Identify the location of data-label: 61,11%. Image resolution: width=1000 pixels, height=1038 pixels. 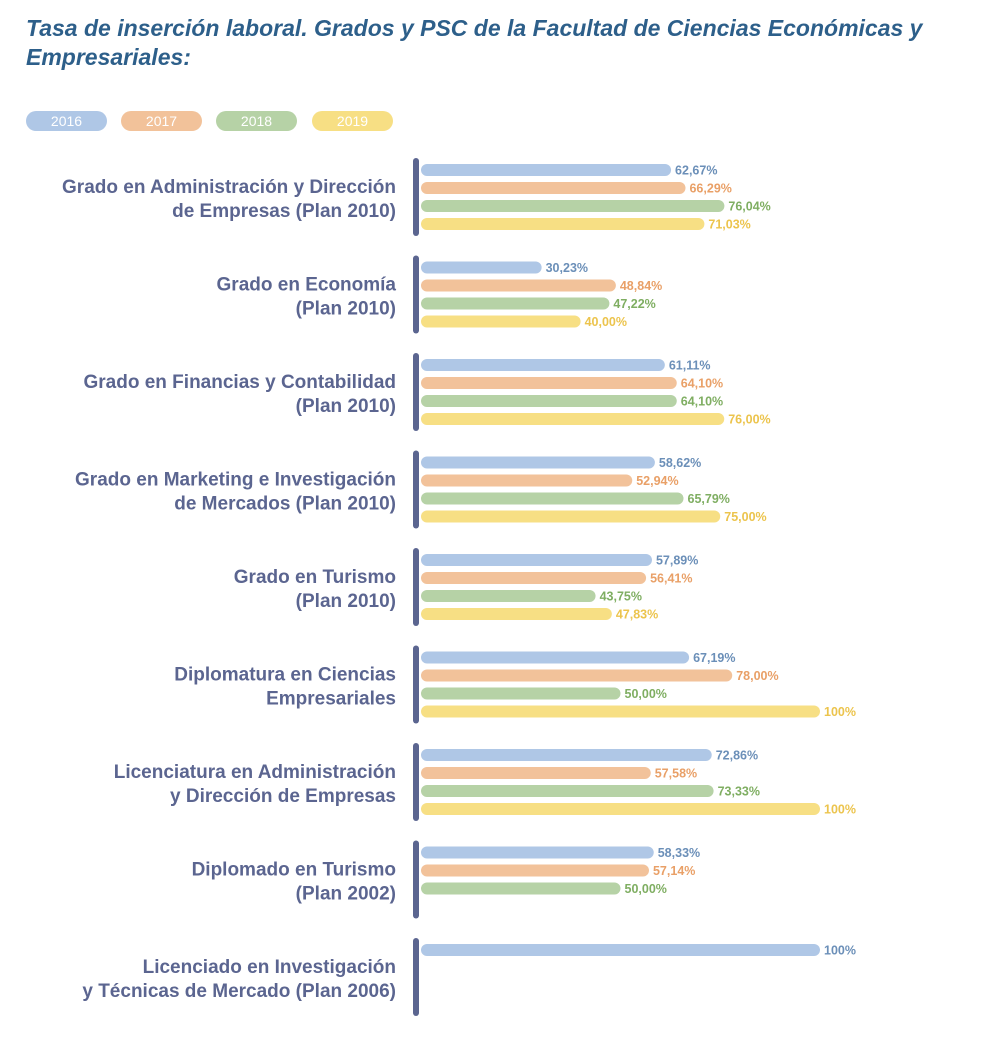
(690, 366).